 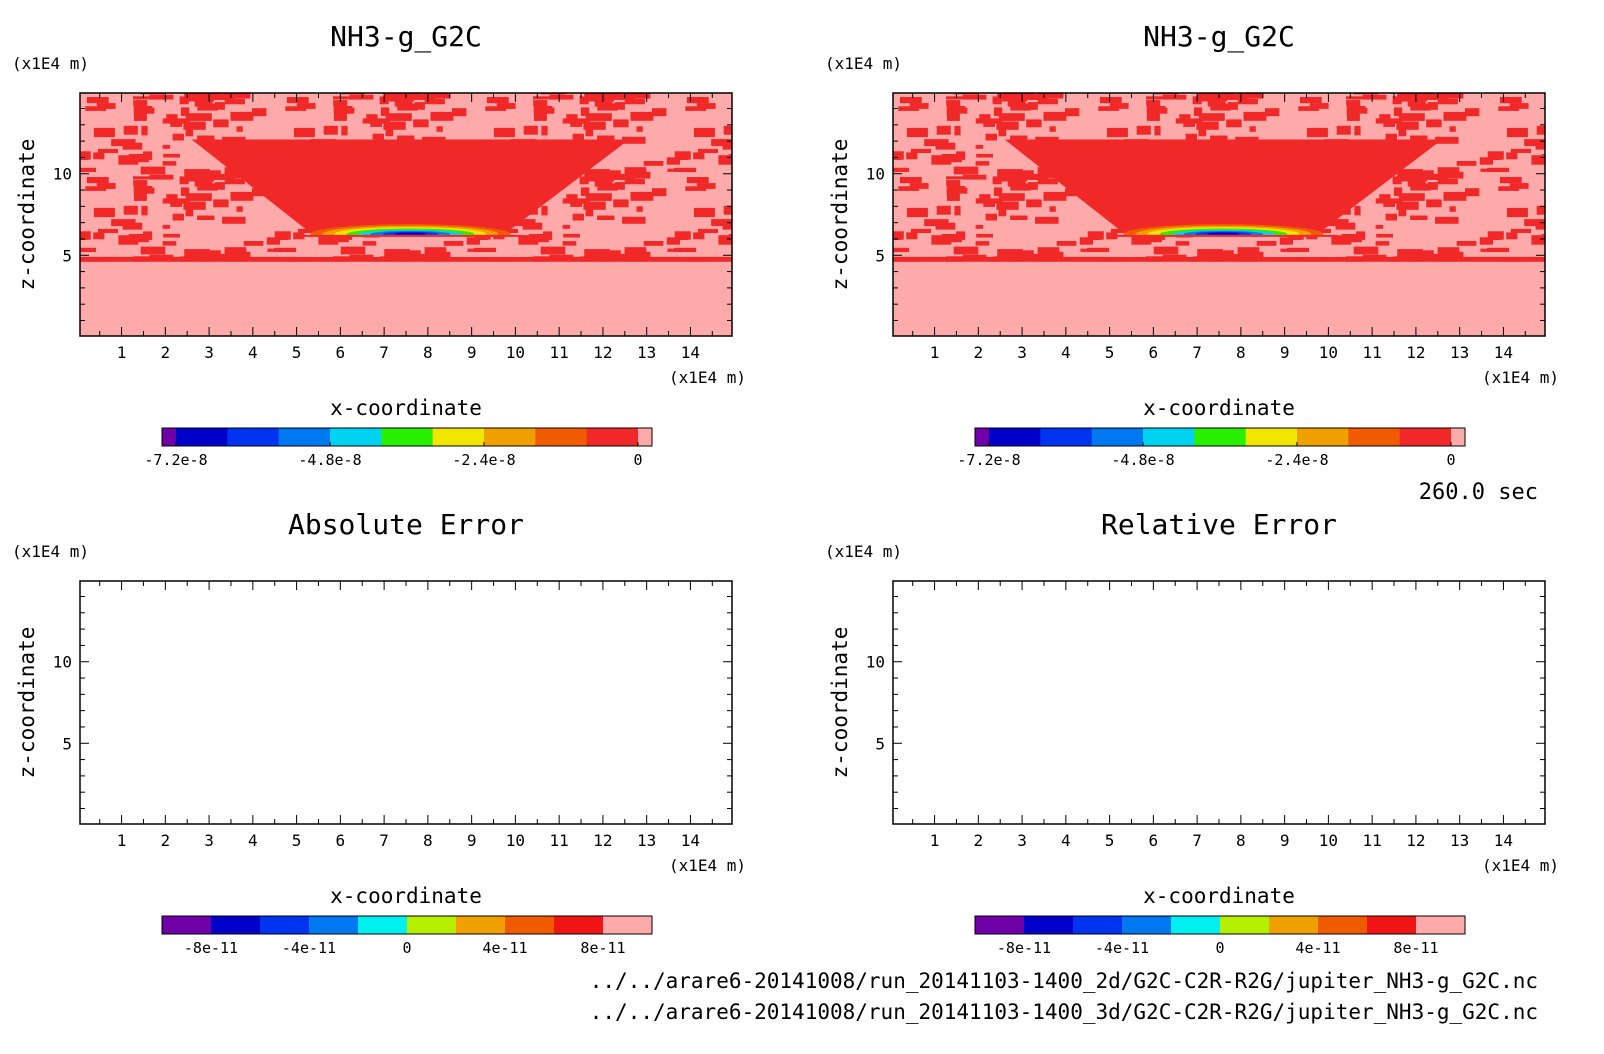 What do you see at coordinates (27, 703) in the screenshot?
I see `y-axis-label: z-coordinate` at bounding box center [27, 703].